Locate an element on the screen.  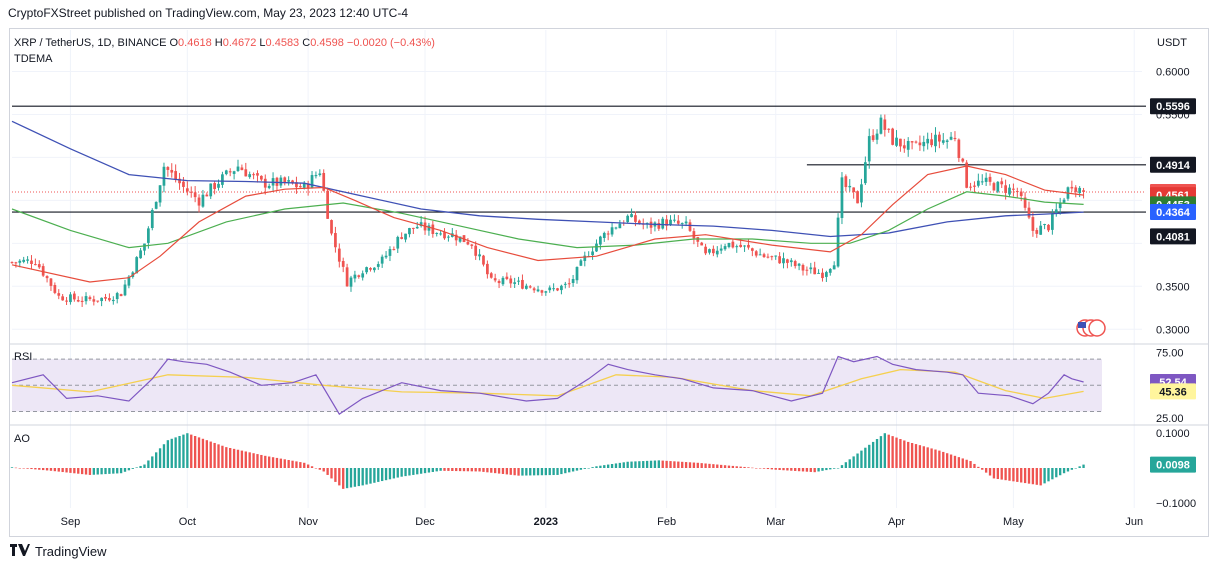
ao-label: AO is located at coordinates (22, 439).